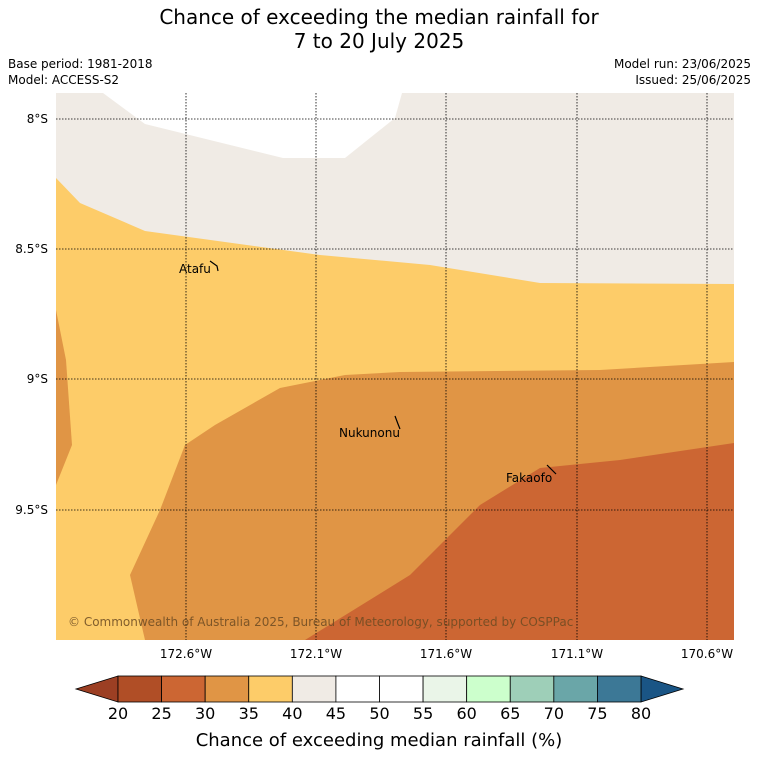  I want to click on lat-label-9-5s: 9.5°S, so click(31, 510).